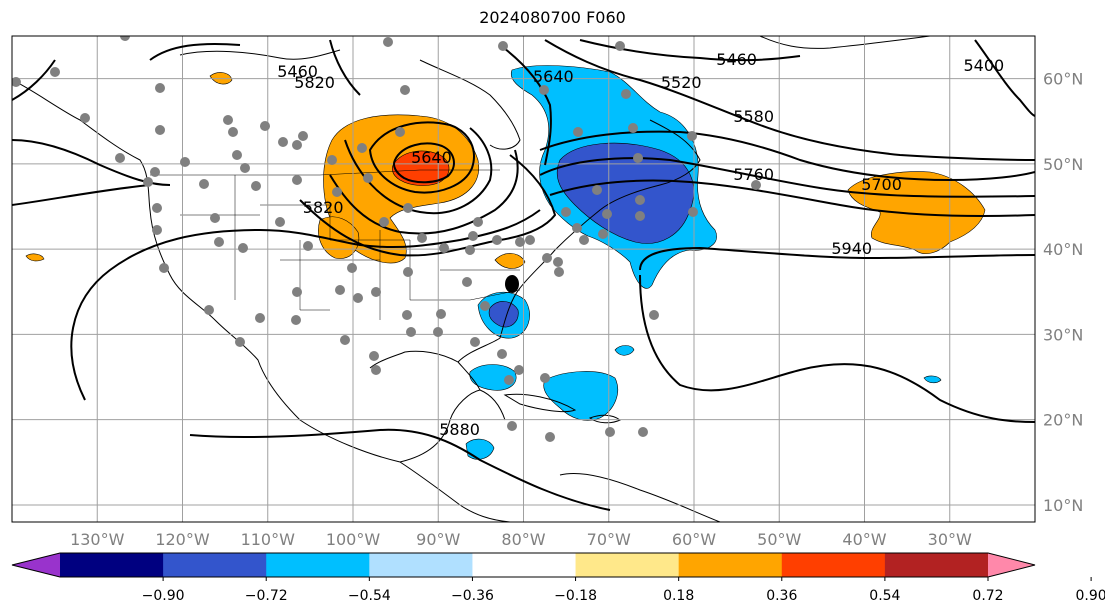 Image resolution: width=1105 pixels, height=615 pixels. I want to click on contour-5460-north, so click(345, 67).